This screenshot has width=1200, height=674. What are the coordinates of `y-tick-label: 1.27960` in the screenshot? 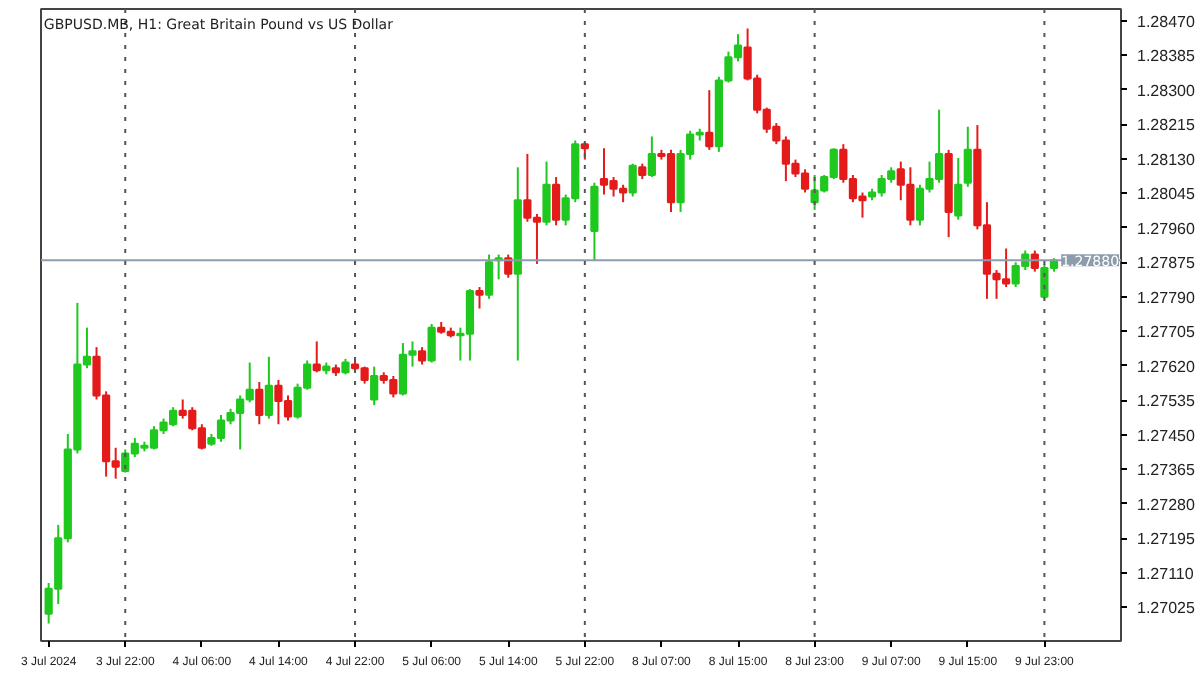 It's located at (1166, 228).